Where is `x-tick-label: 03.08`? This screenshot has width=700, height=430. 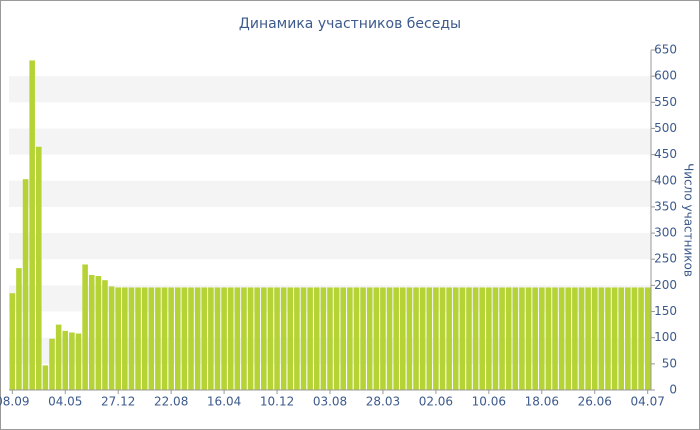
x-tick-label: 03.08 is located at coordinates (330, 402).